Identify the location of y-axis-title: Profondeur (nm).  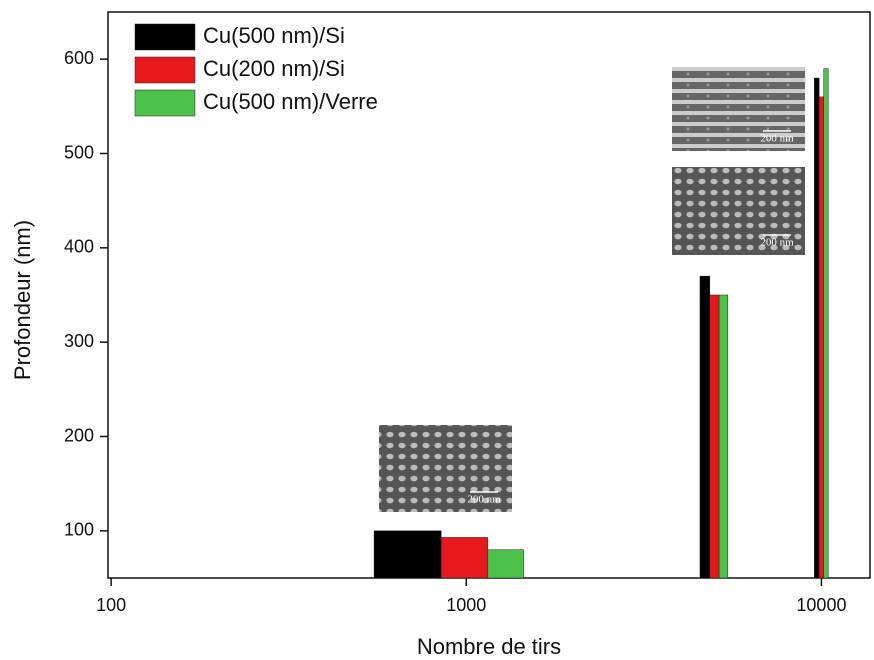
(22, 300).